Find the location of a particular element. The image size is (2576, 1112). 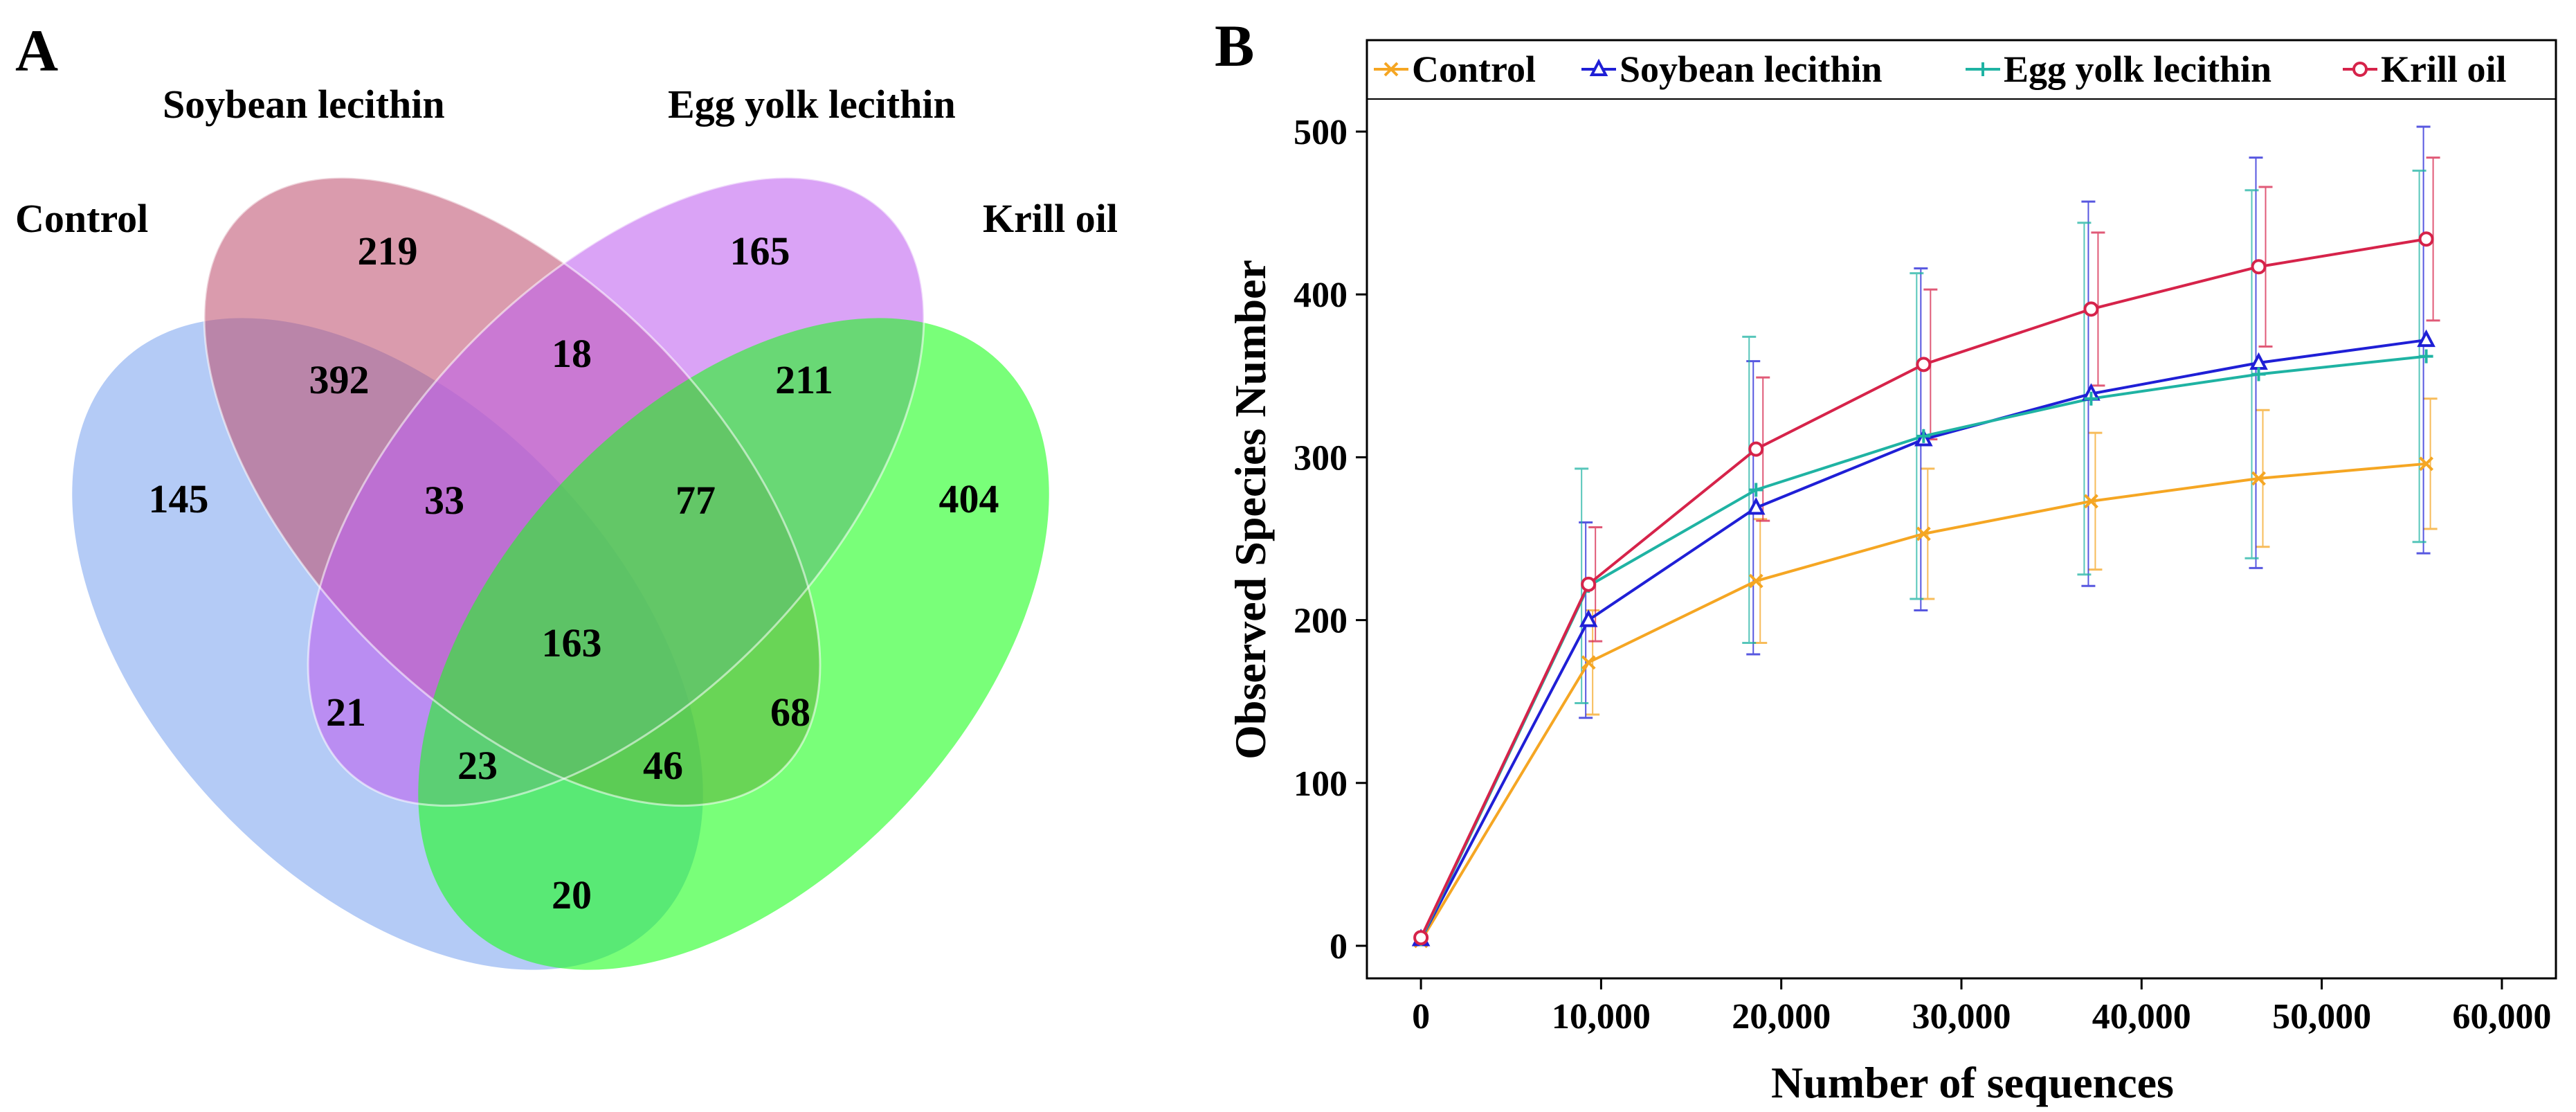

x-tick-label-30000: 30,000 is located at coordinates (1961, 1017).